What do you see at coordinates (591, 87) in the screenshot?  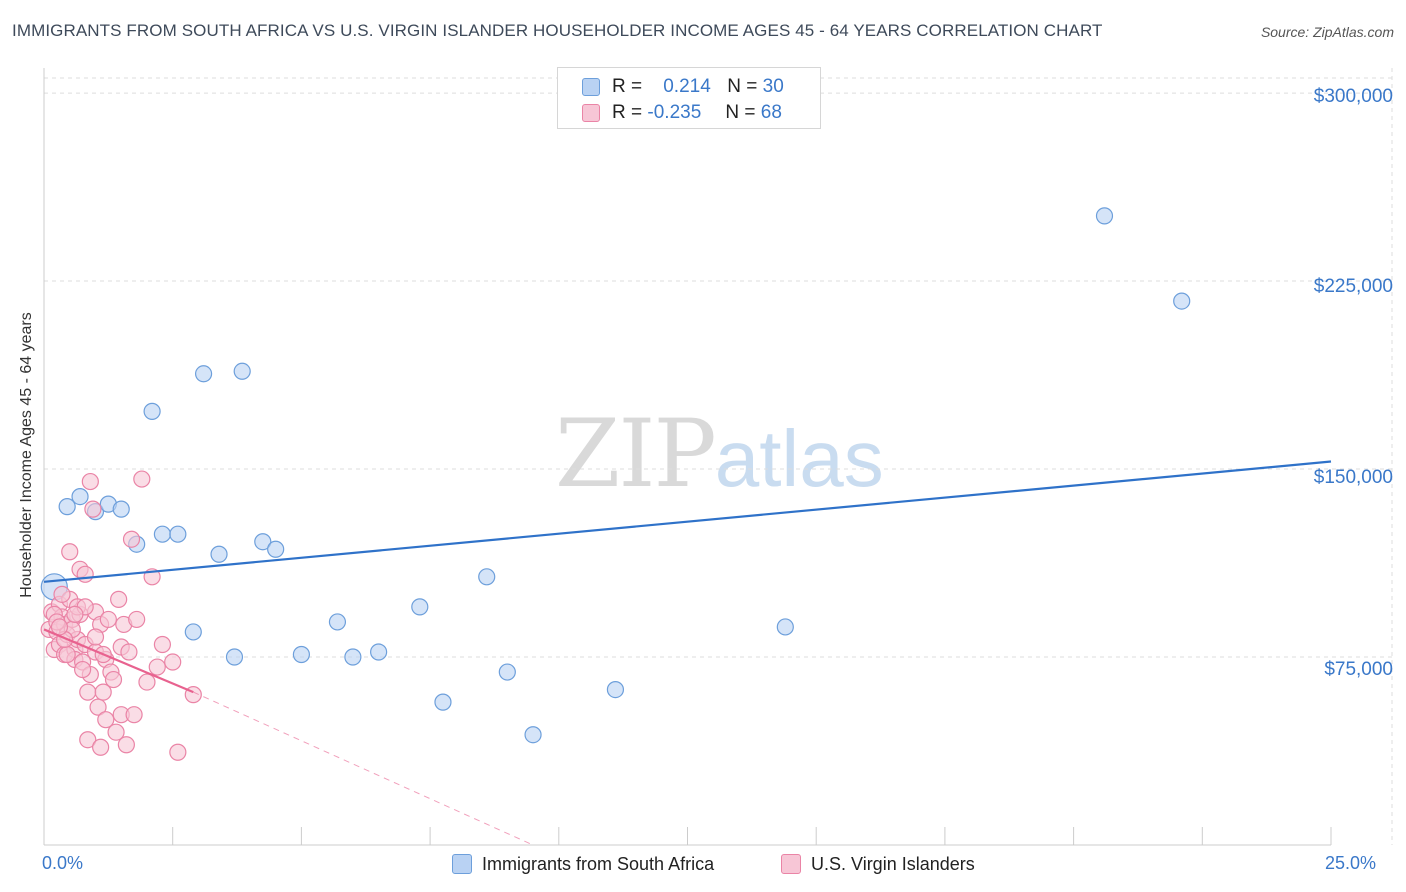 I see `legend-swatch-blue` at bounding box center [591, 87].